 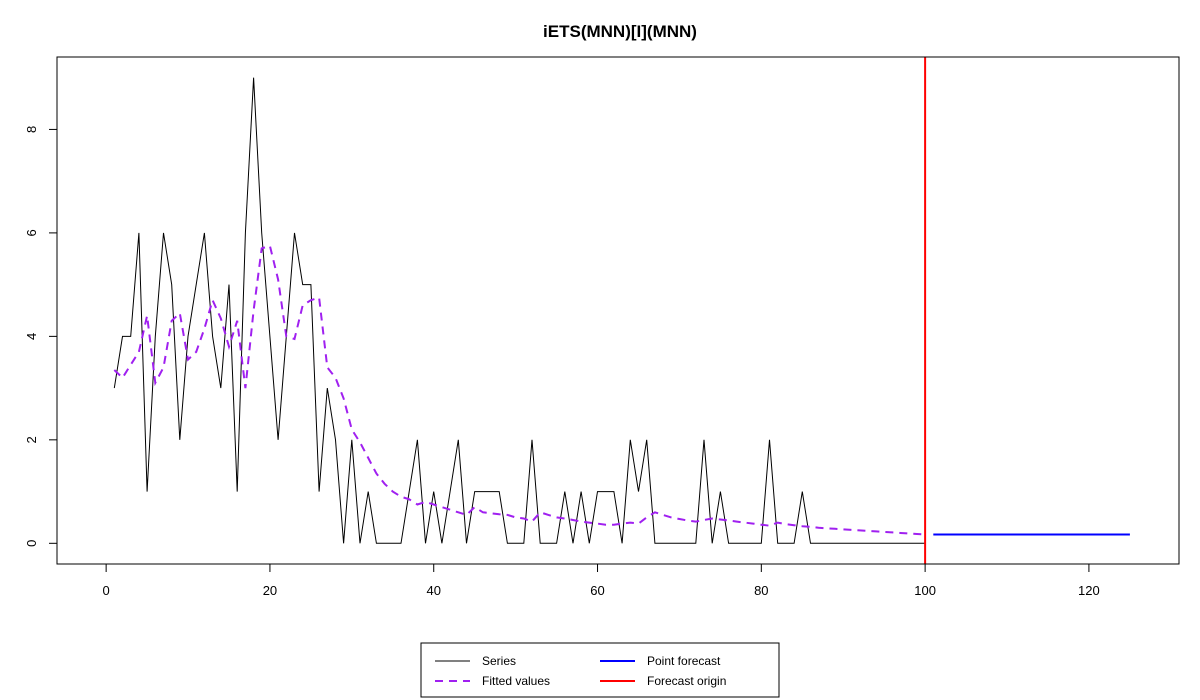 What do you see at coordinates (516, 681) in the screenshot?
I see `legend-label-fitted: Fitted values` at bounding box center [516, 681].